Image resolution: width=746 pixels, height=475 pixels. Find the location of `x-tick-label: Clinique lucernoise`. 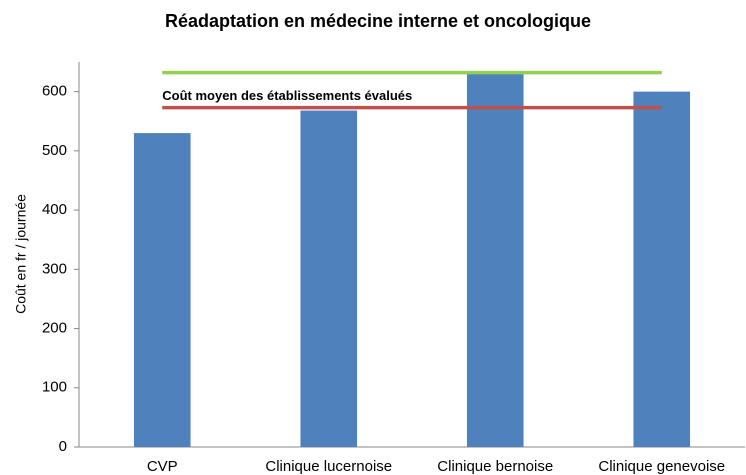

x-tick-label: Clinique lucernoise is located at coordinates (328, 466).